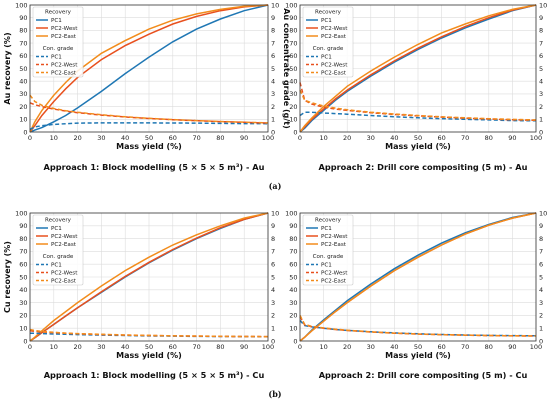 This screenshot has height=403, width=550. What do you see at coordinates (275, 186) in the screenshot?
I see `panel-label-a: (a)` at bounding box center [275, 186].